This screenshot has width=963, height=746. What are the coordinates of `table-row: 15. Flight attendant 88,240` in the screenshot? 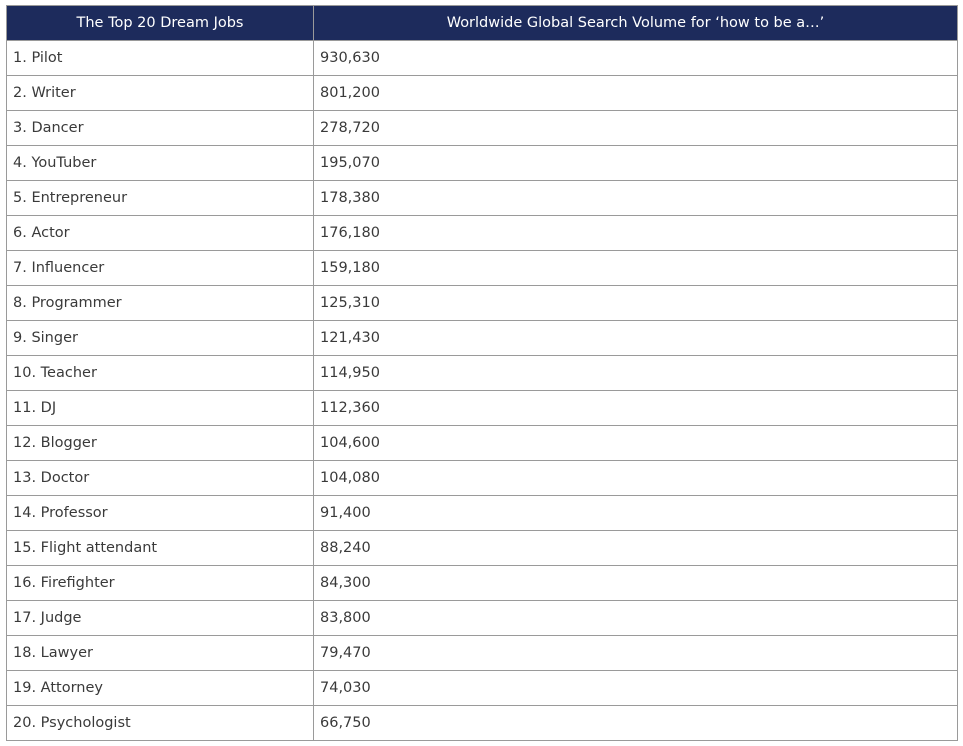 It's located at (482, 548).